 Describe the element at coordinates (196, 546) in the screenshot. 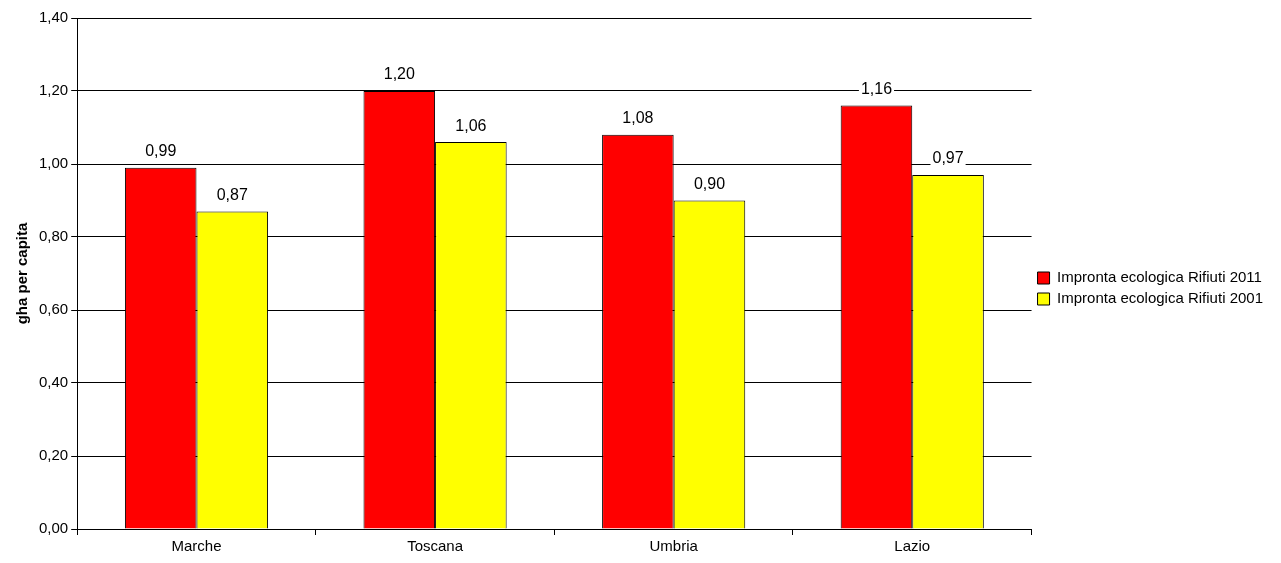

I see `x-tick-label: Marche` at that location.